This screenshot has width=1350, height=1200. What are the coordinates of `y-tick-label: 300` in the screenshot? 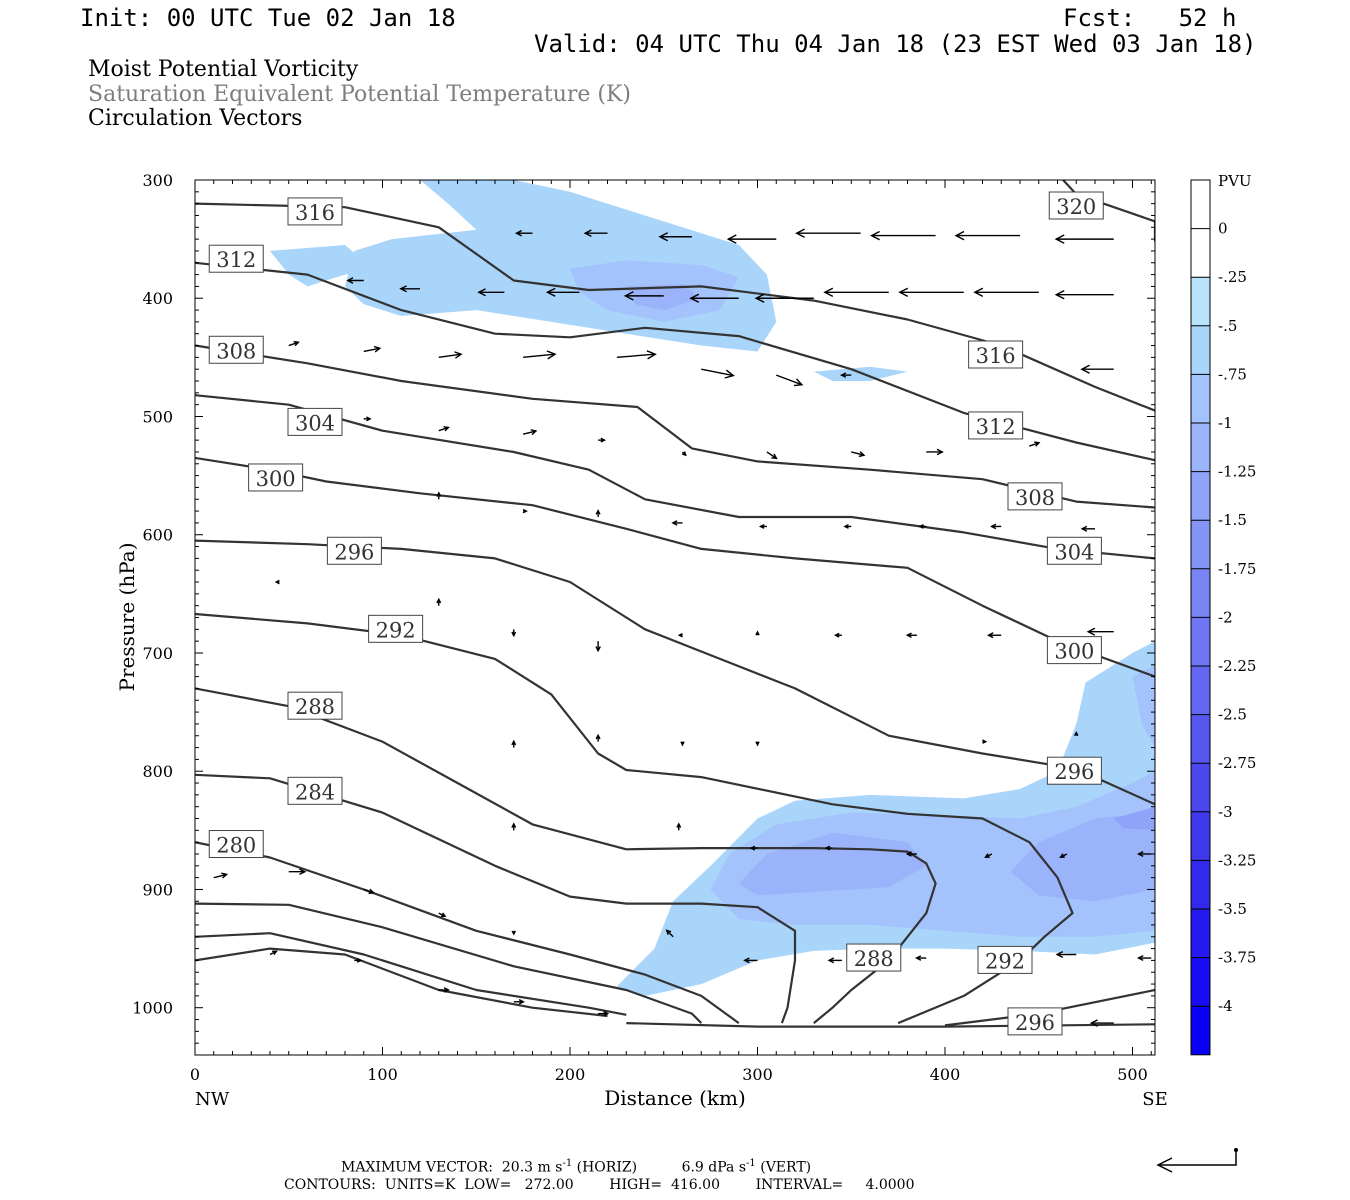 It's located at (157, 180).